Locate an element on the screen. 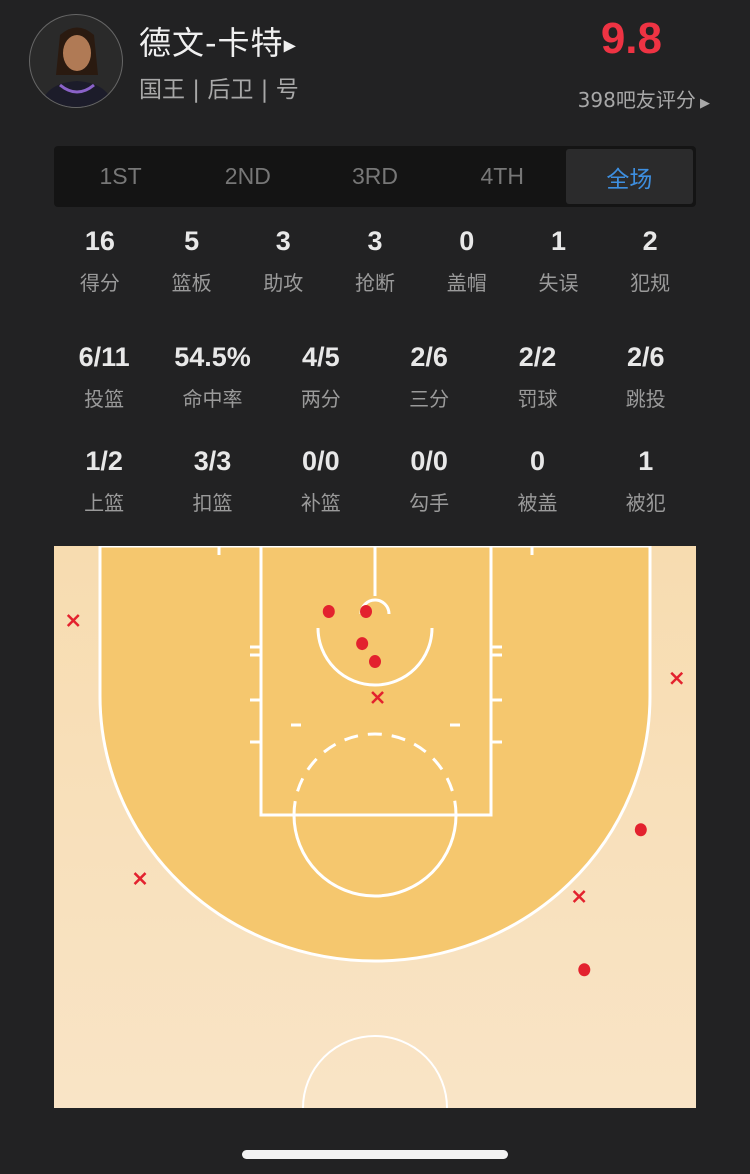 Image resolution: width=750 pixels, height=1174 pixels. stat-补篮: 0/0 补篮 is located at coordinates (321, 481).